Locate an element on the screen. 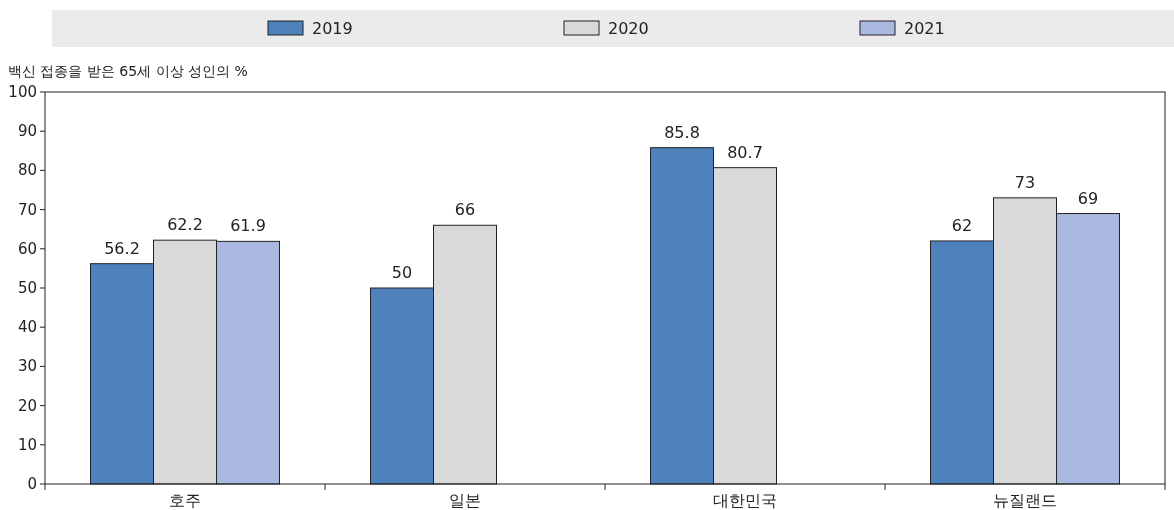 This screenshot has width=1174, height=510. x-tick-label: 일본 is located at coordinates (465, 500).